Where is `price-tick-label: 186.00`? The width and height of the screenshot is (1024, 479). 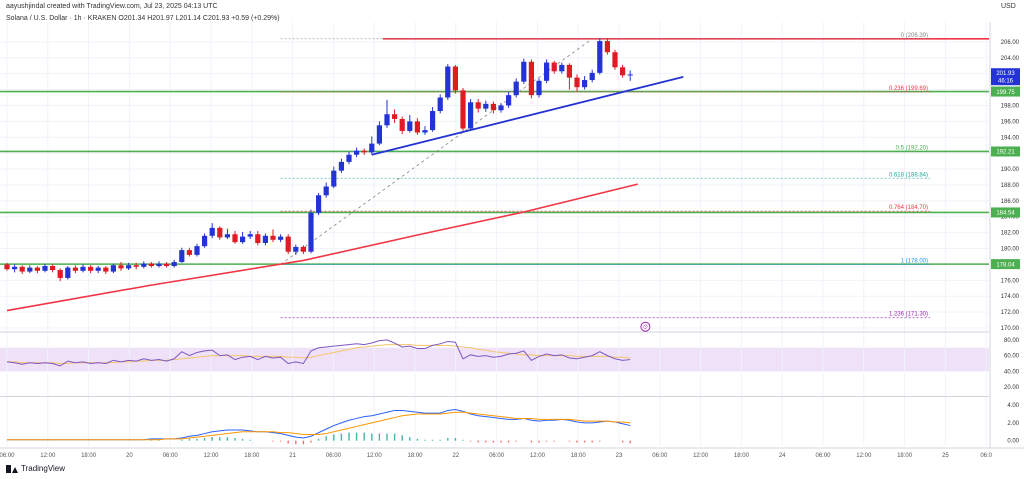
price-tick-label: 186.00 is located at coordinates (1010, 202).